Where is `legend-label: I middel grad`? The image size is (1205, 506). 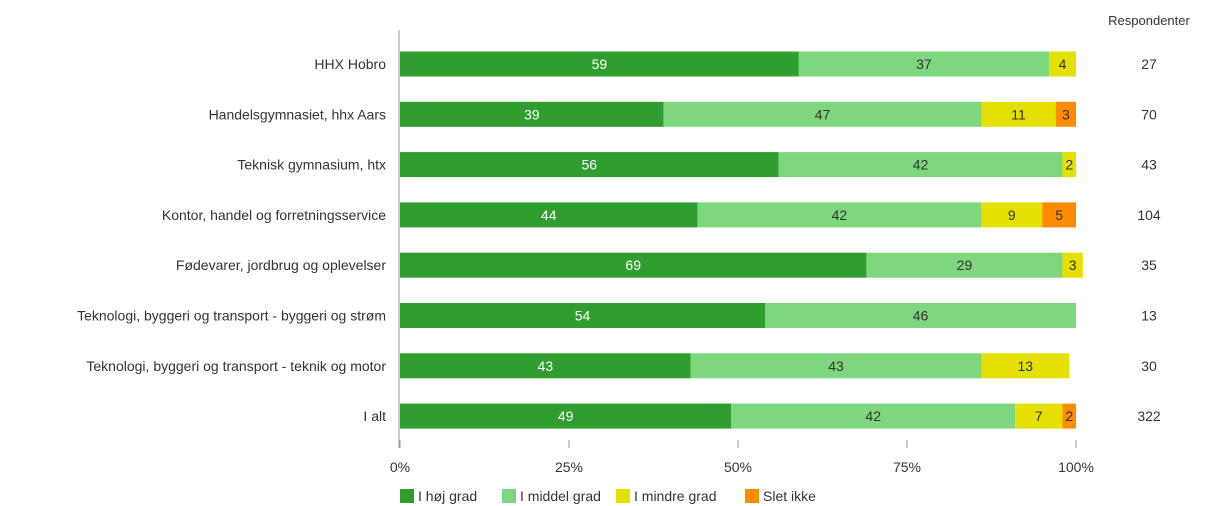
legend-label: I middel grad is located at coordinates (560, 496).